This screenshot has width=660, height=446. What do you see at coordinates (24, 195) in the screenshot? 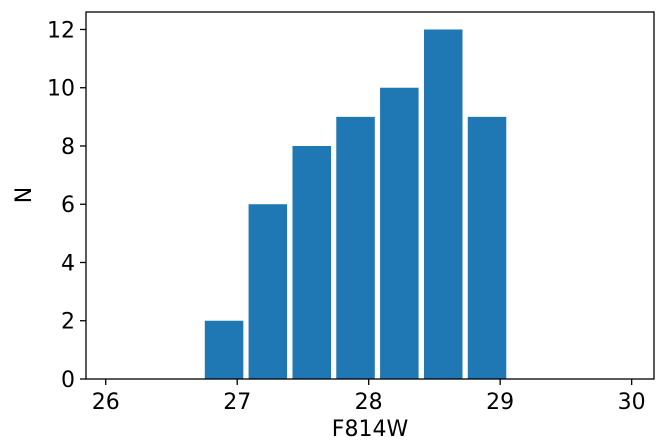
I see `y-axis-label: N` at bounding box center [24, 195].